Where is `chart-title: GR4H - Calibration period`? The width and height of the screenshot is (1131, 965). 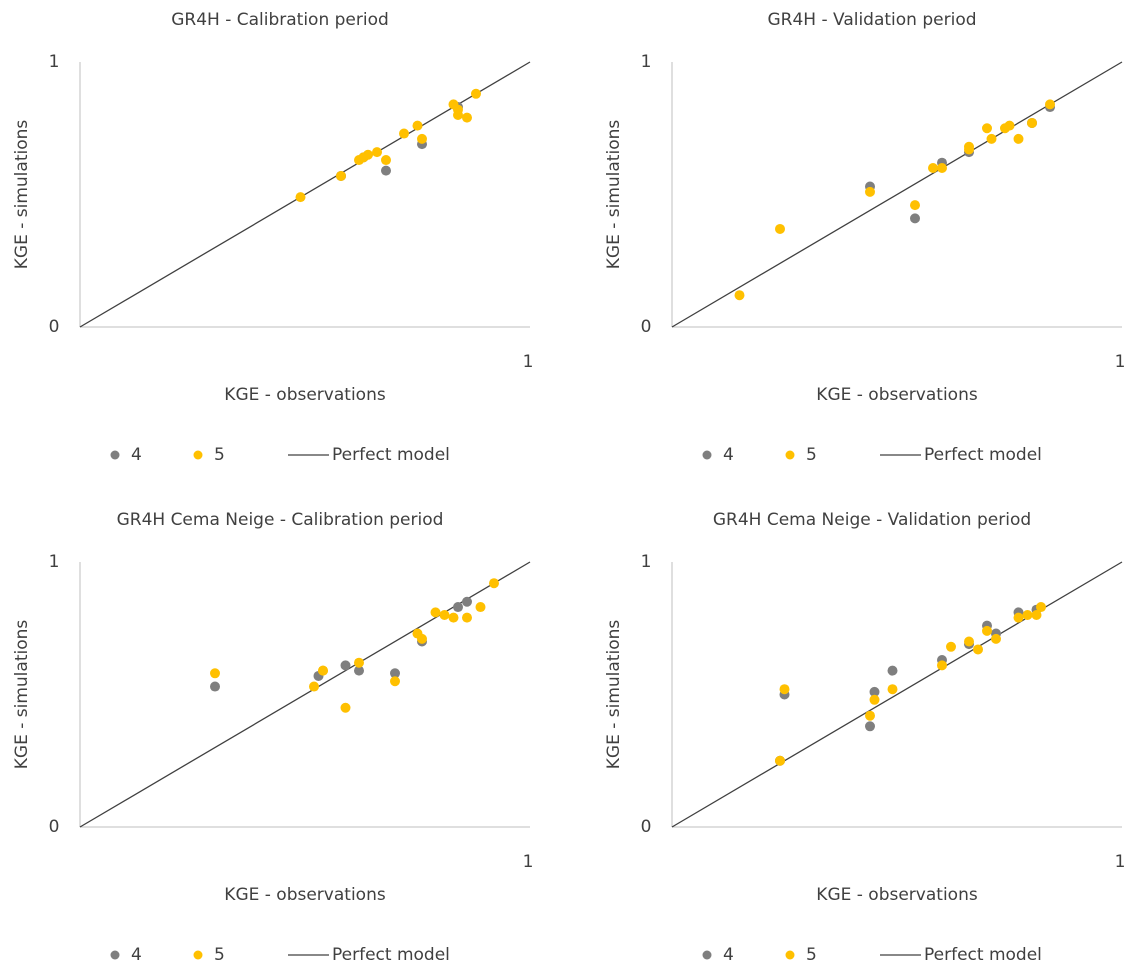
chart-title: GR4H - Calibration period is located at coordinates (280, 20).